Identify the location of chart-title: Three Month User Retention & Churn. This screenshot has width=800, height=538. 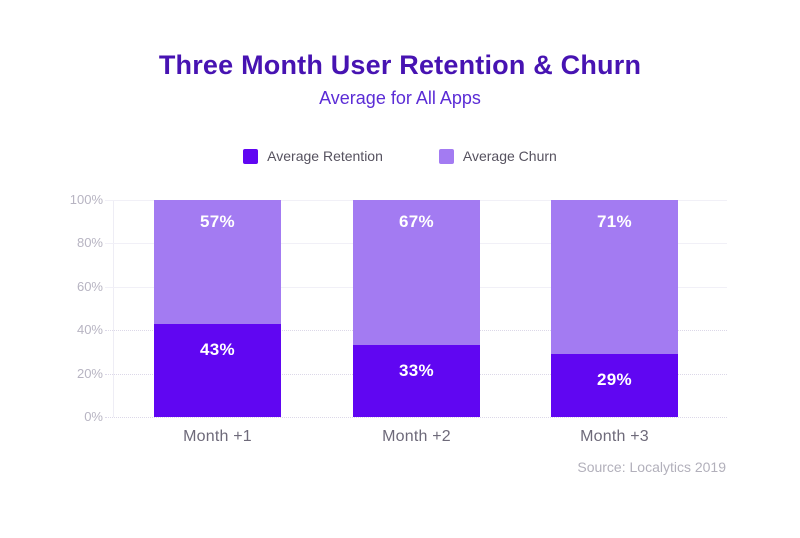
(400, 65).